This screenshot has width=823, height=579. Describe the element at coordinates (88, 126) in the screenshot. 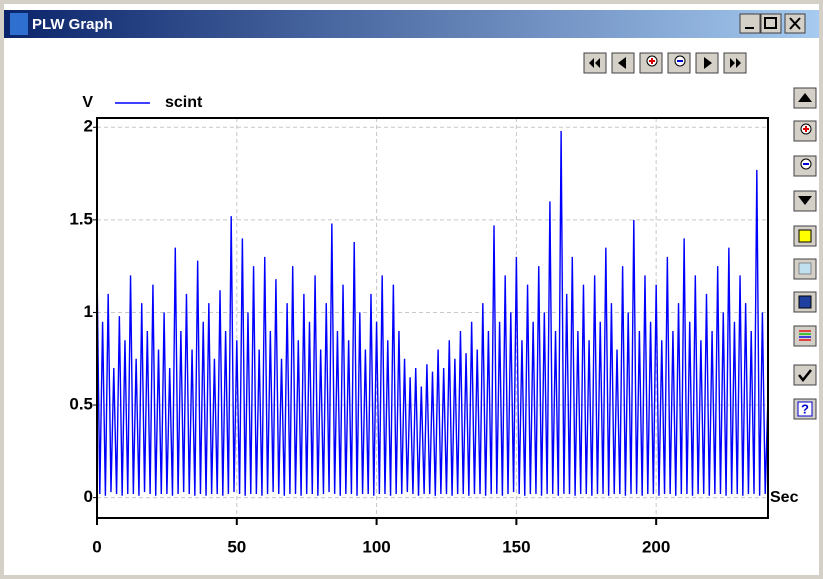

I see `y-tick-label: 2` at that location.